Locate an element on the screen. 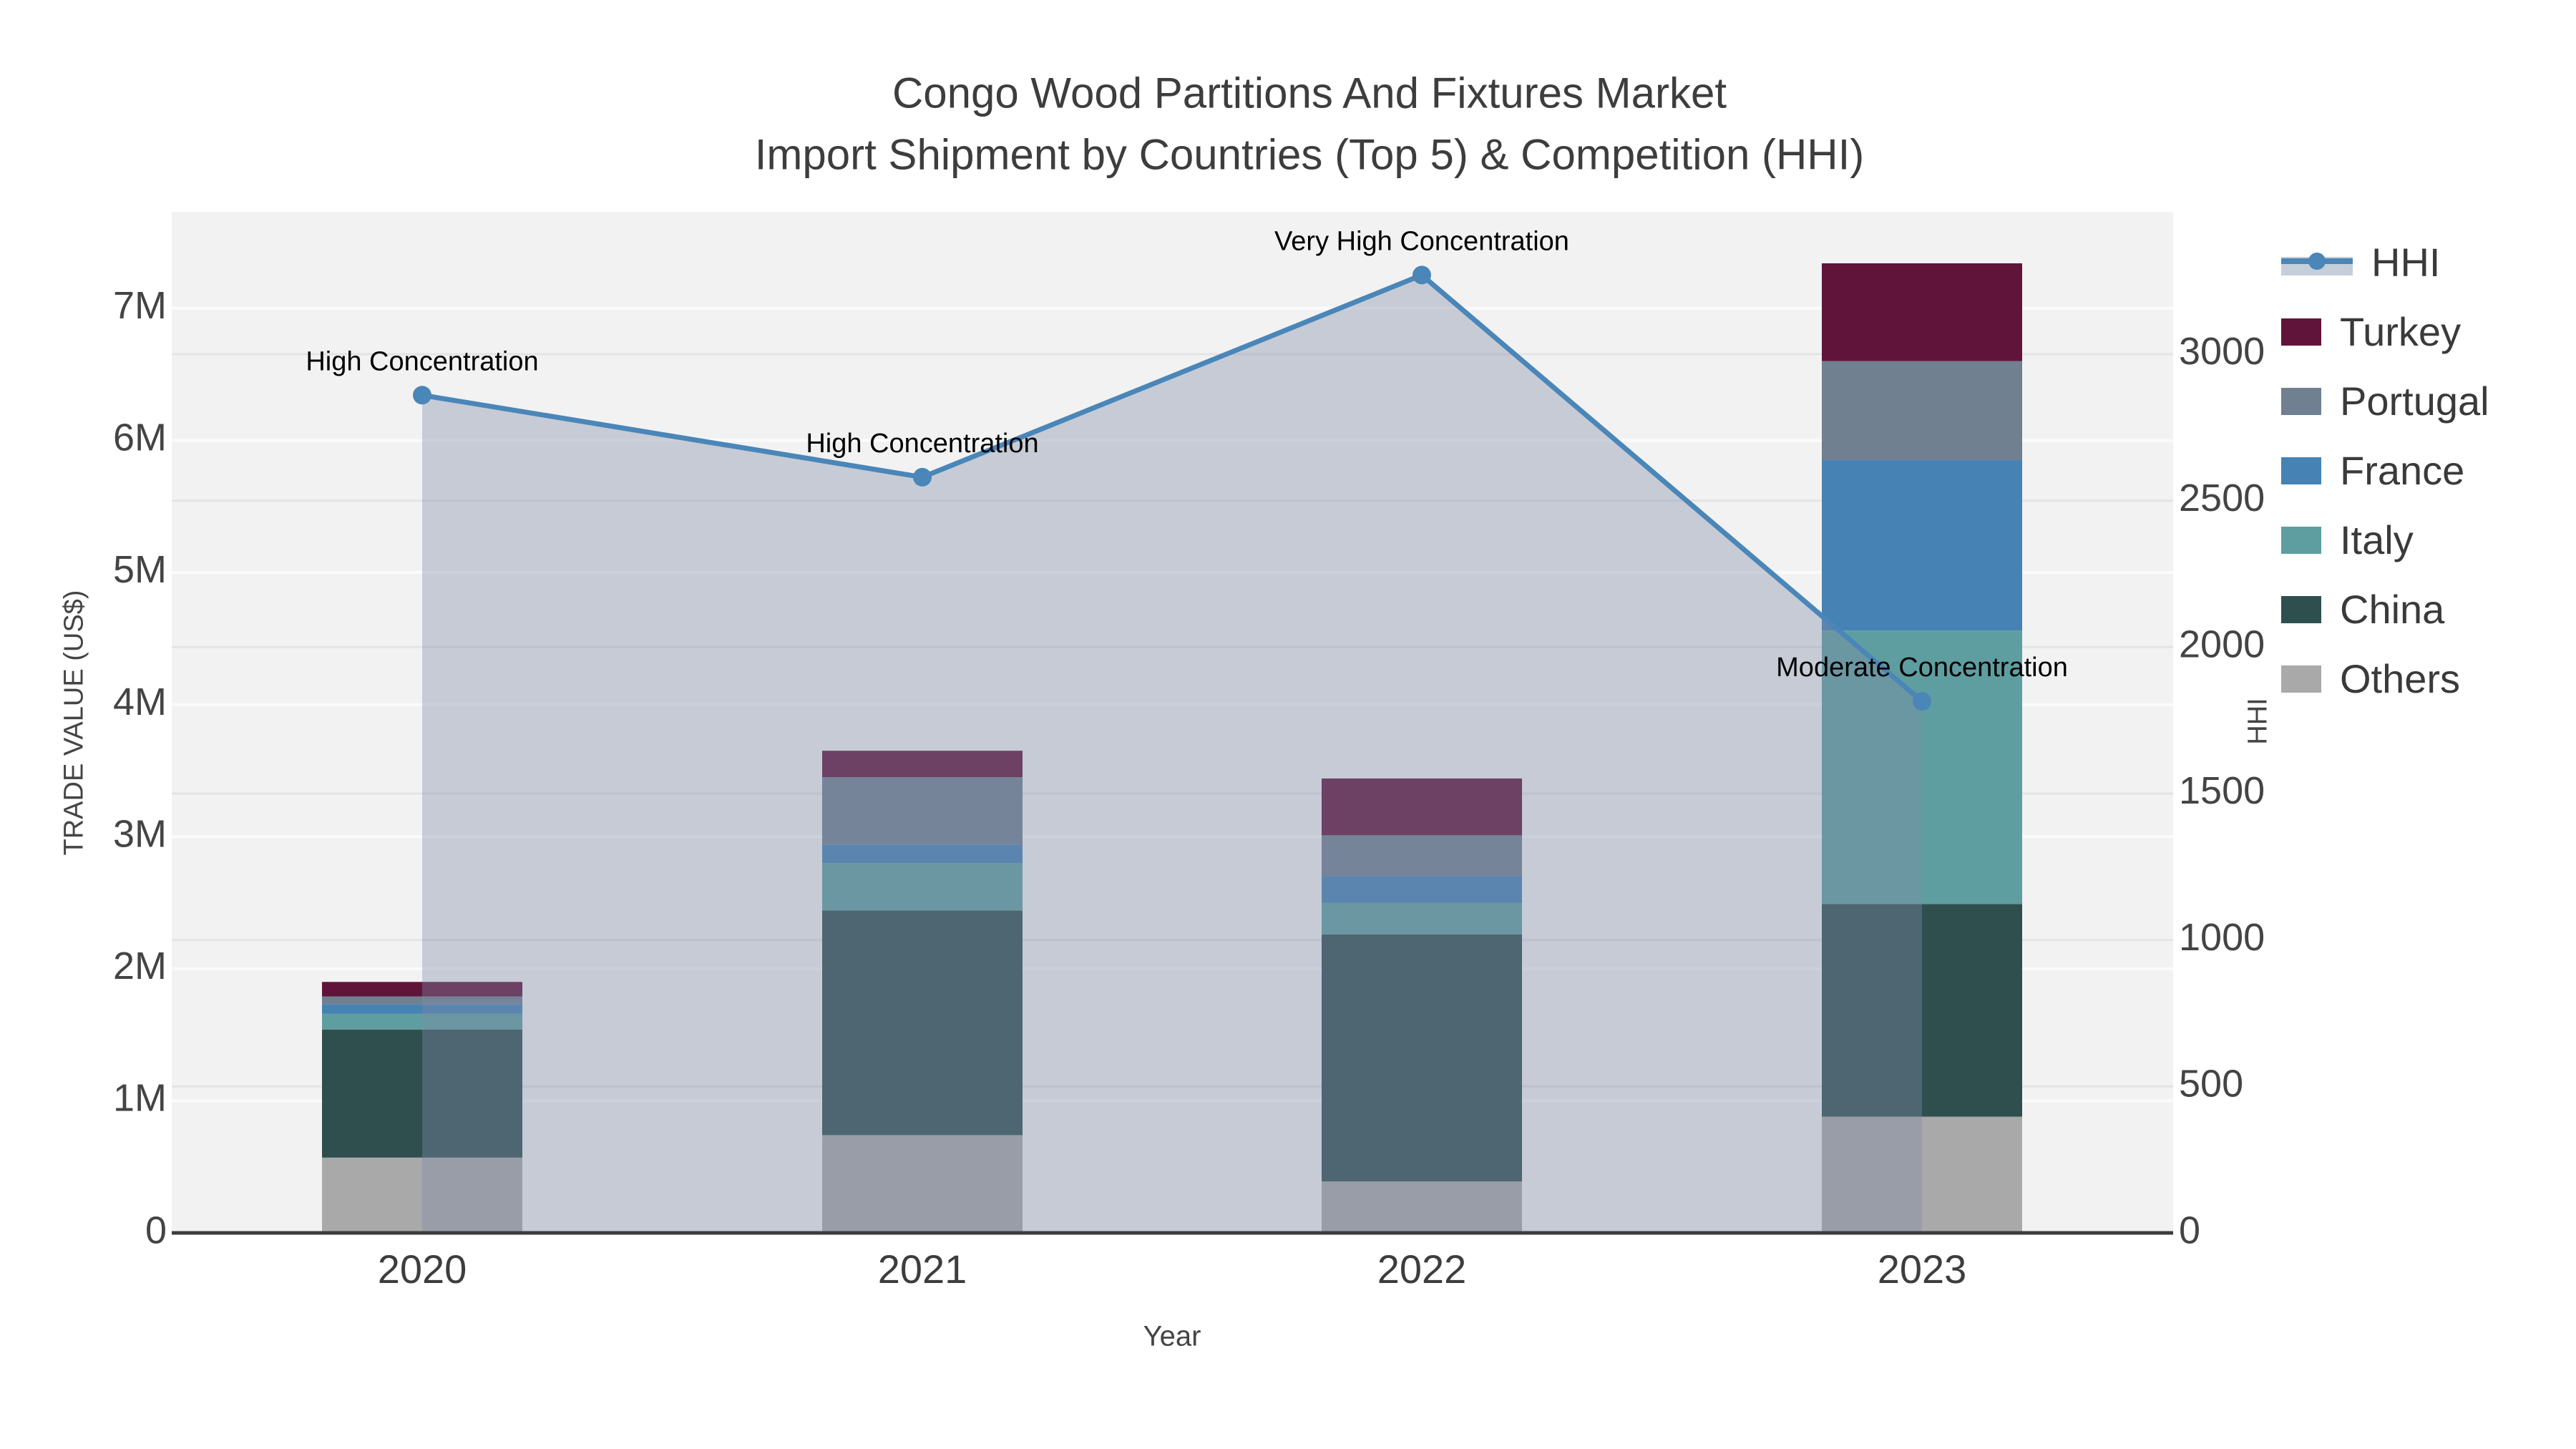 The height and width of the screenshot is (1449, 2576). hhi-point-2021 is located at coordinates (922, 477).